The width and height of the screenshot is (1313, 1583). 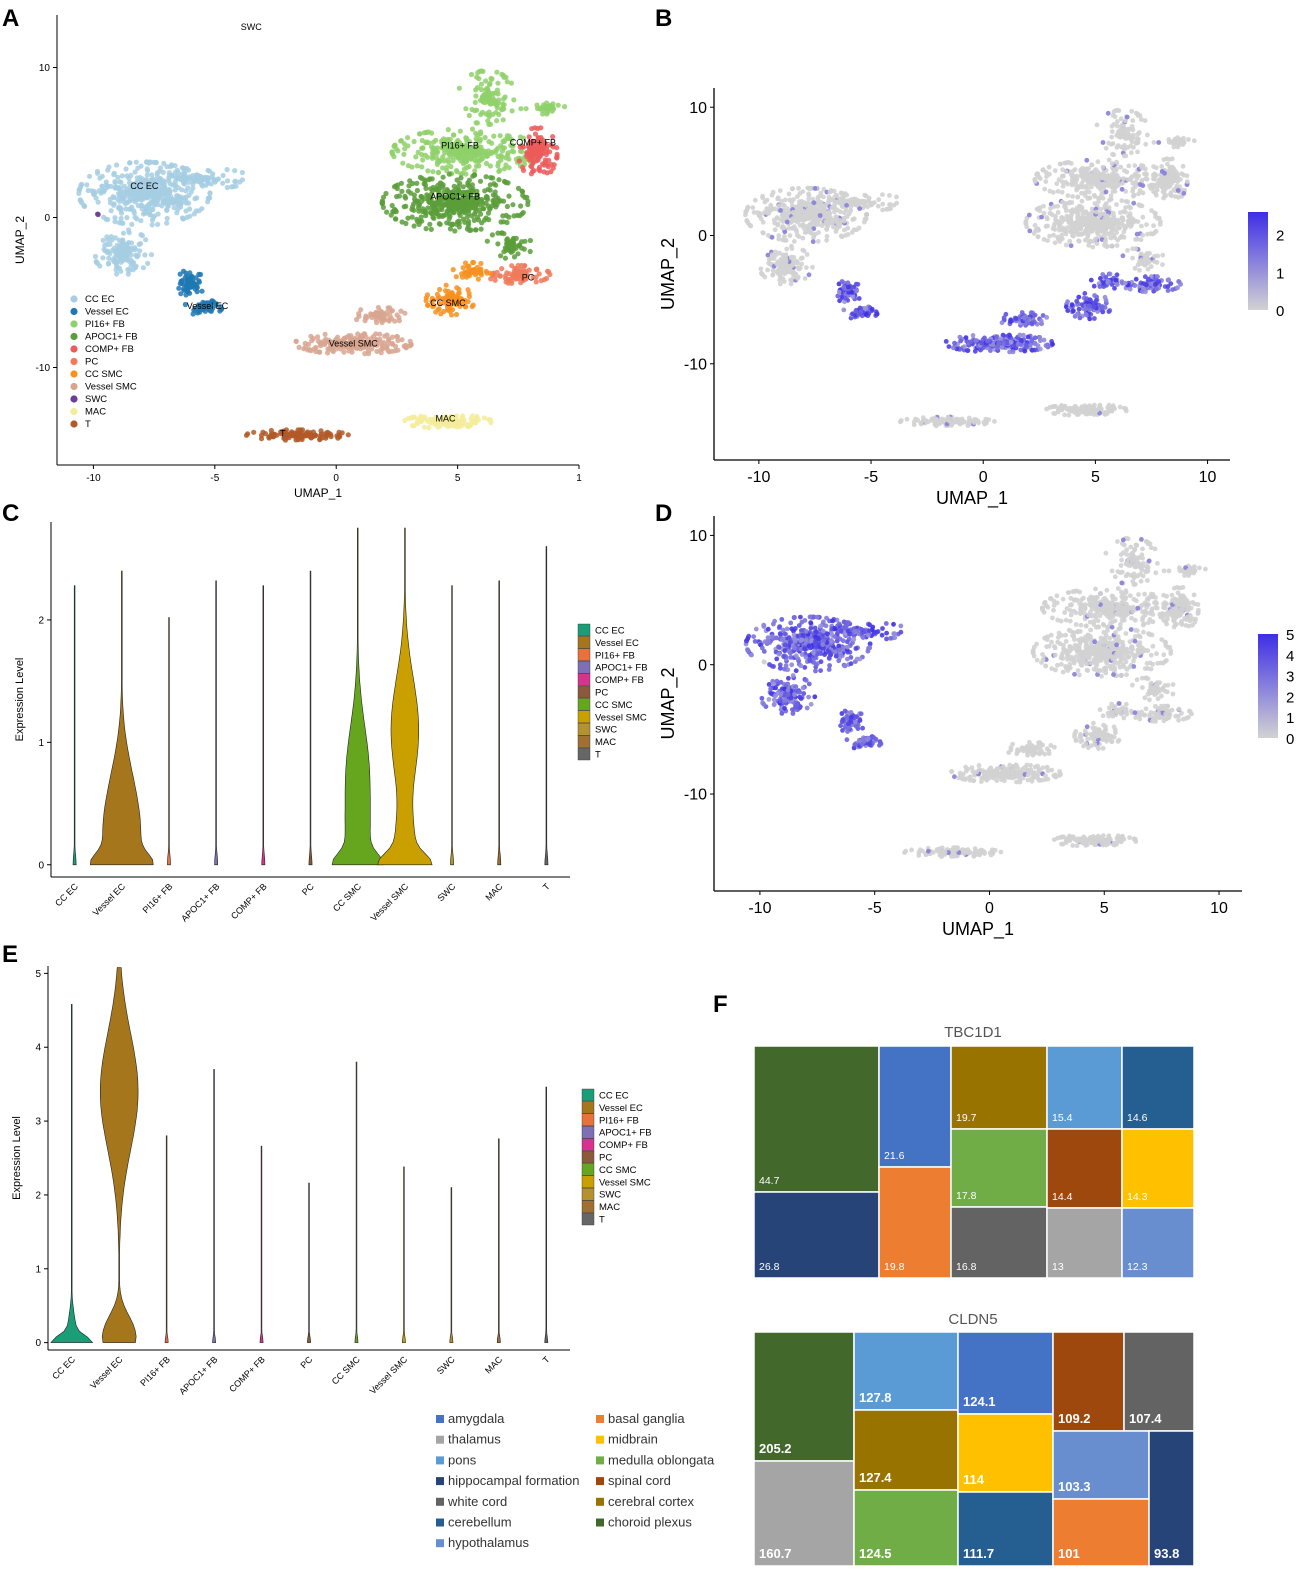 I want to click on cluster-label-cc-smc: CC SMC, so click(x=448, y=303).